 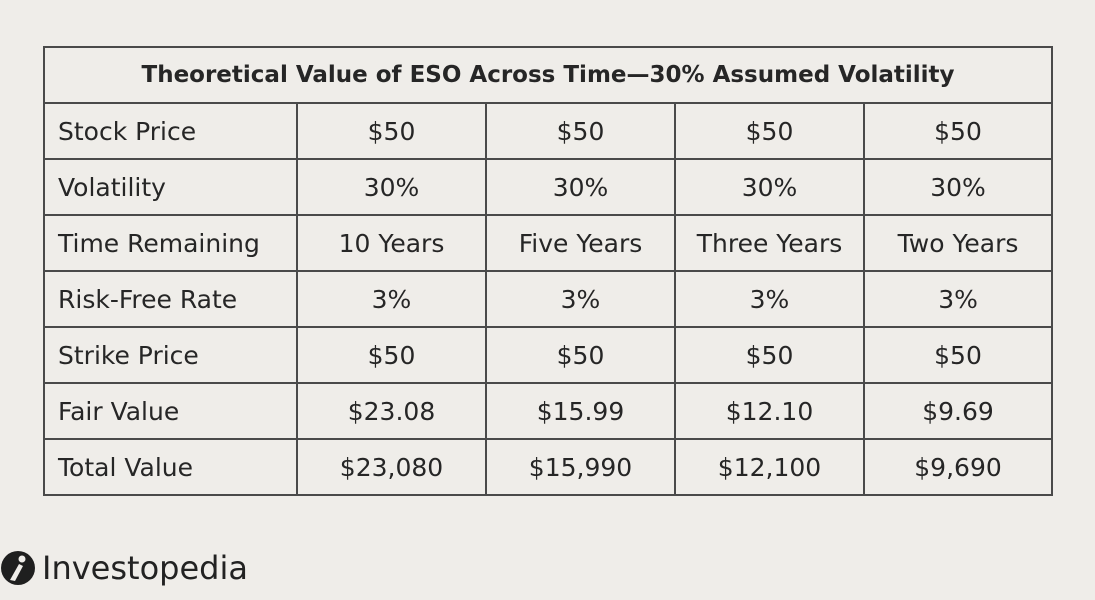 What do you see at coordinates (580, 411) in the screenshot?
I see `cell: $15.99` at bounding box center [580, 411].